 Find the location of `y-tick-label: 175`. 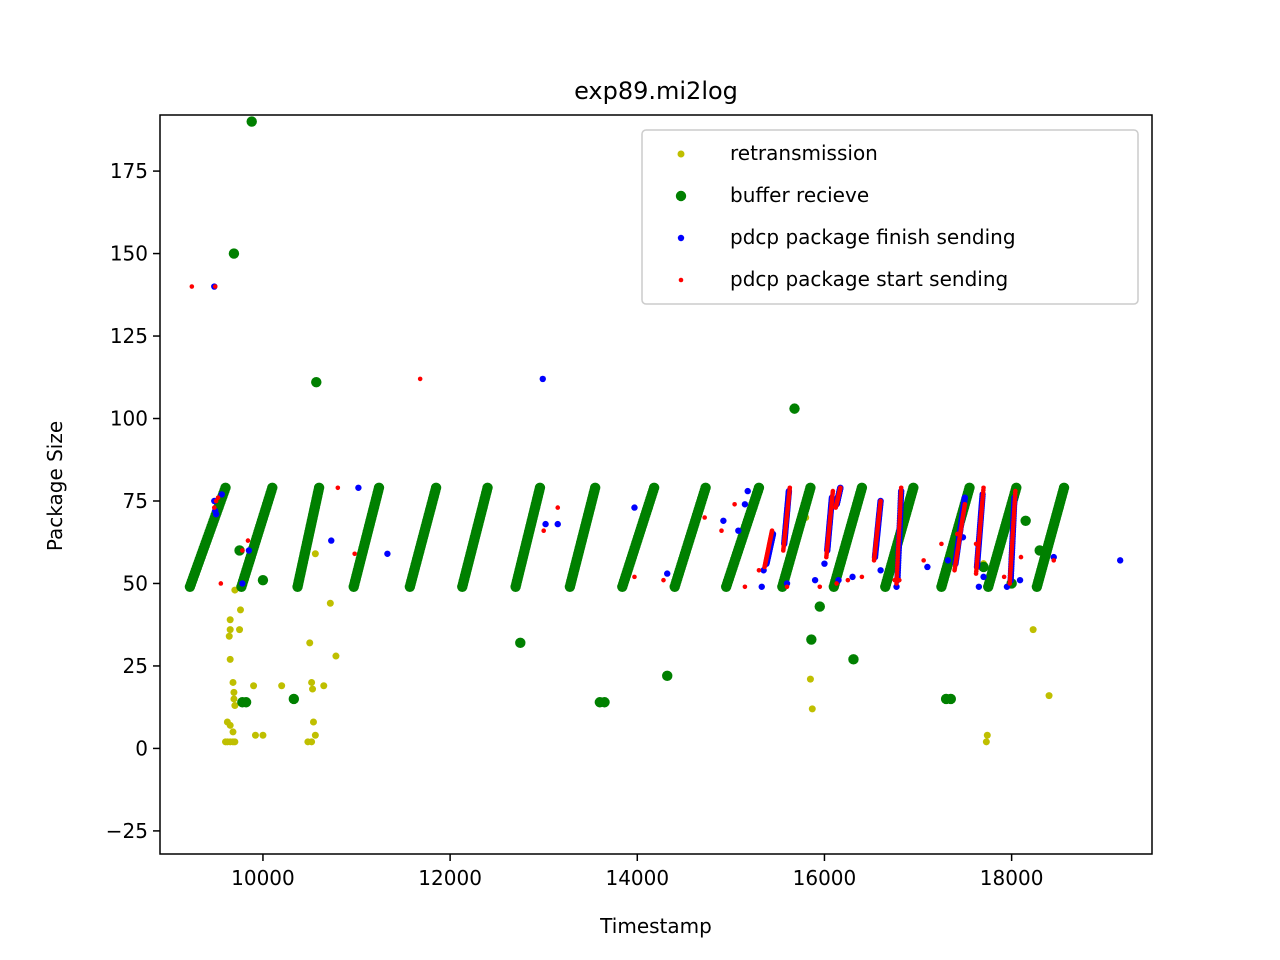

y-tick-label: 175 is located at coordinates (129, 171).